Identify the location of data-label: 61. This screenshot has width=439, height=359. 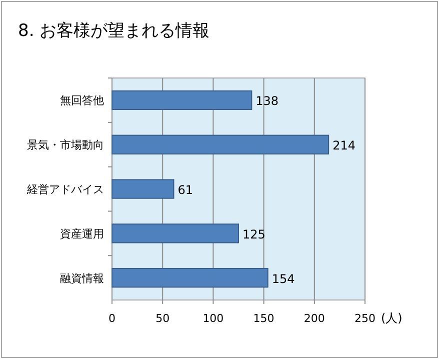
(186, 190).